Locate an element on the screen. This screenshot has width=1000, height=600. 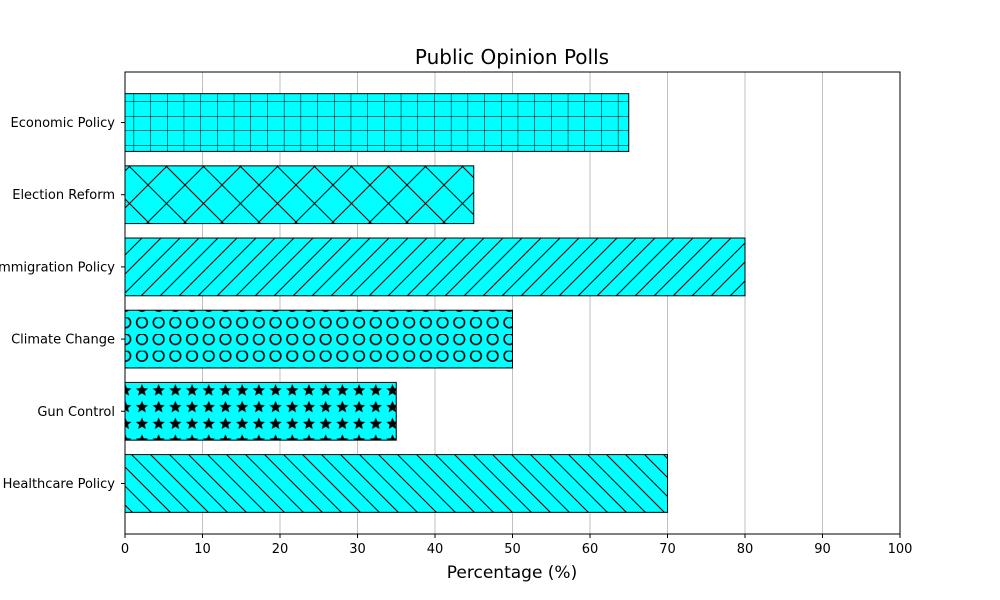
x-tick-label: 50 is located at coordinates (512, 549).